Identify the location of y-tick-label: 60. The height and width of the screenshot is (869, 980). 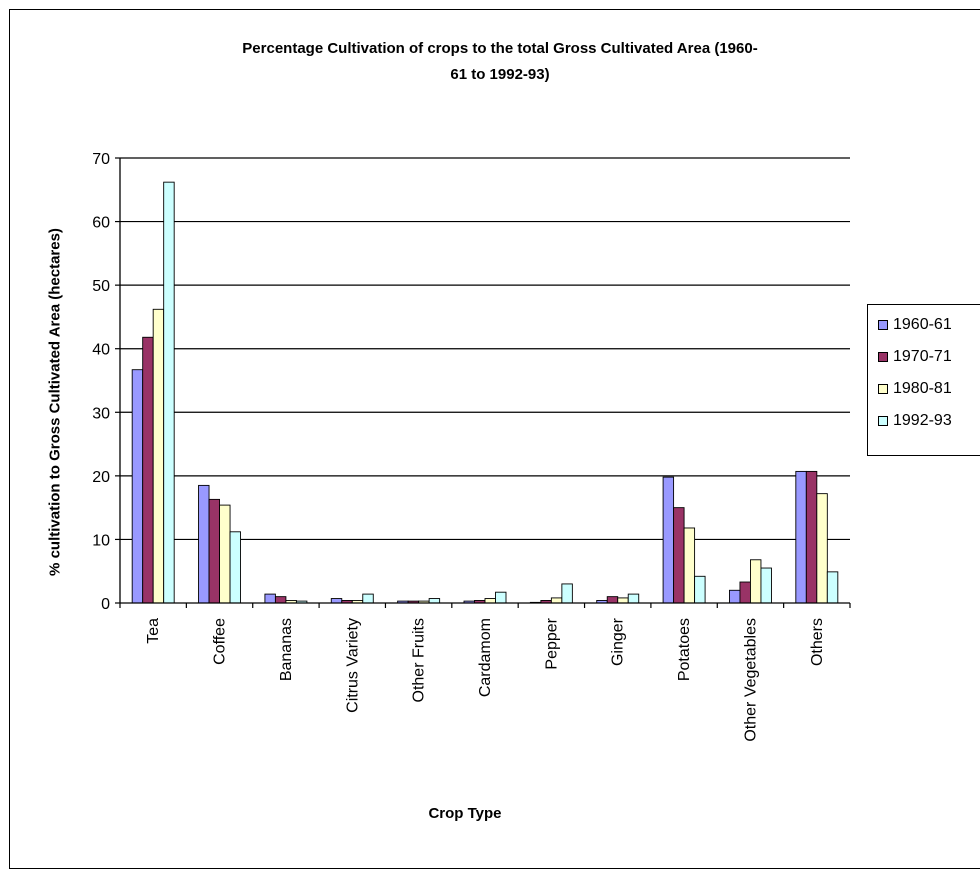
(101, 223).